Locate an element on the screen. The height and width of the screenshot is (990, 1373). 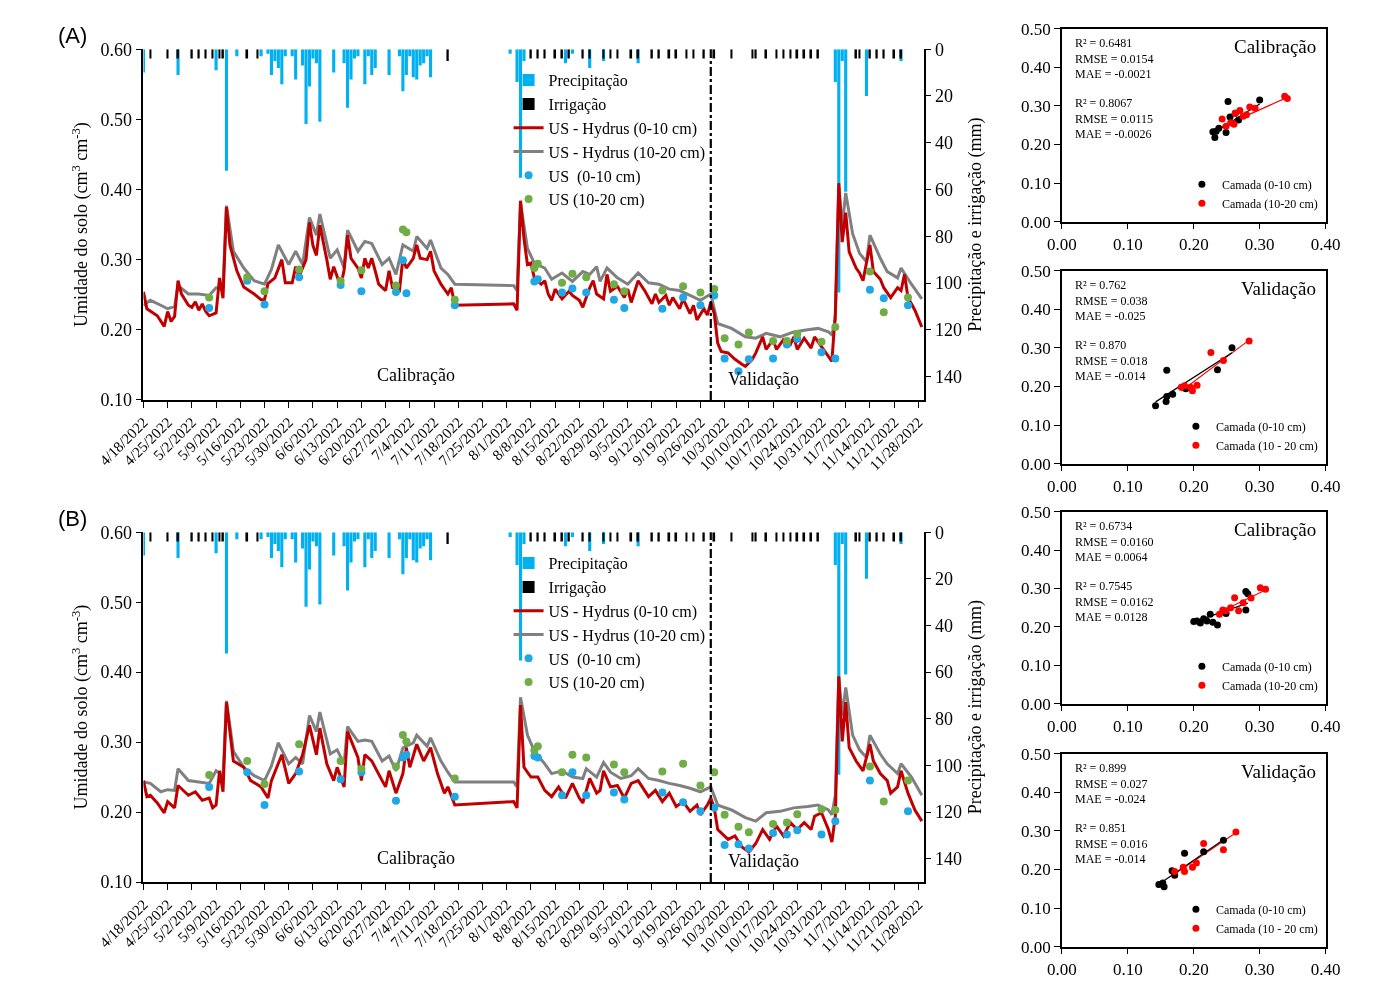
text: (B) is located at coordinates (73, 518).